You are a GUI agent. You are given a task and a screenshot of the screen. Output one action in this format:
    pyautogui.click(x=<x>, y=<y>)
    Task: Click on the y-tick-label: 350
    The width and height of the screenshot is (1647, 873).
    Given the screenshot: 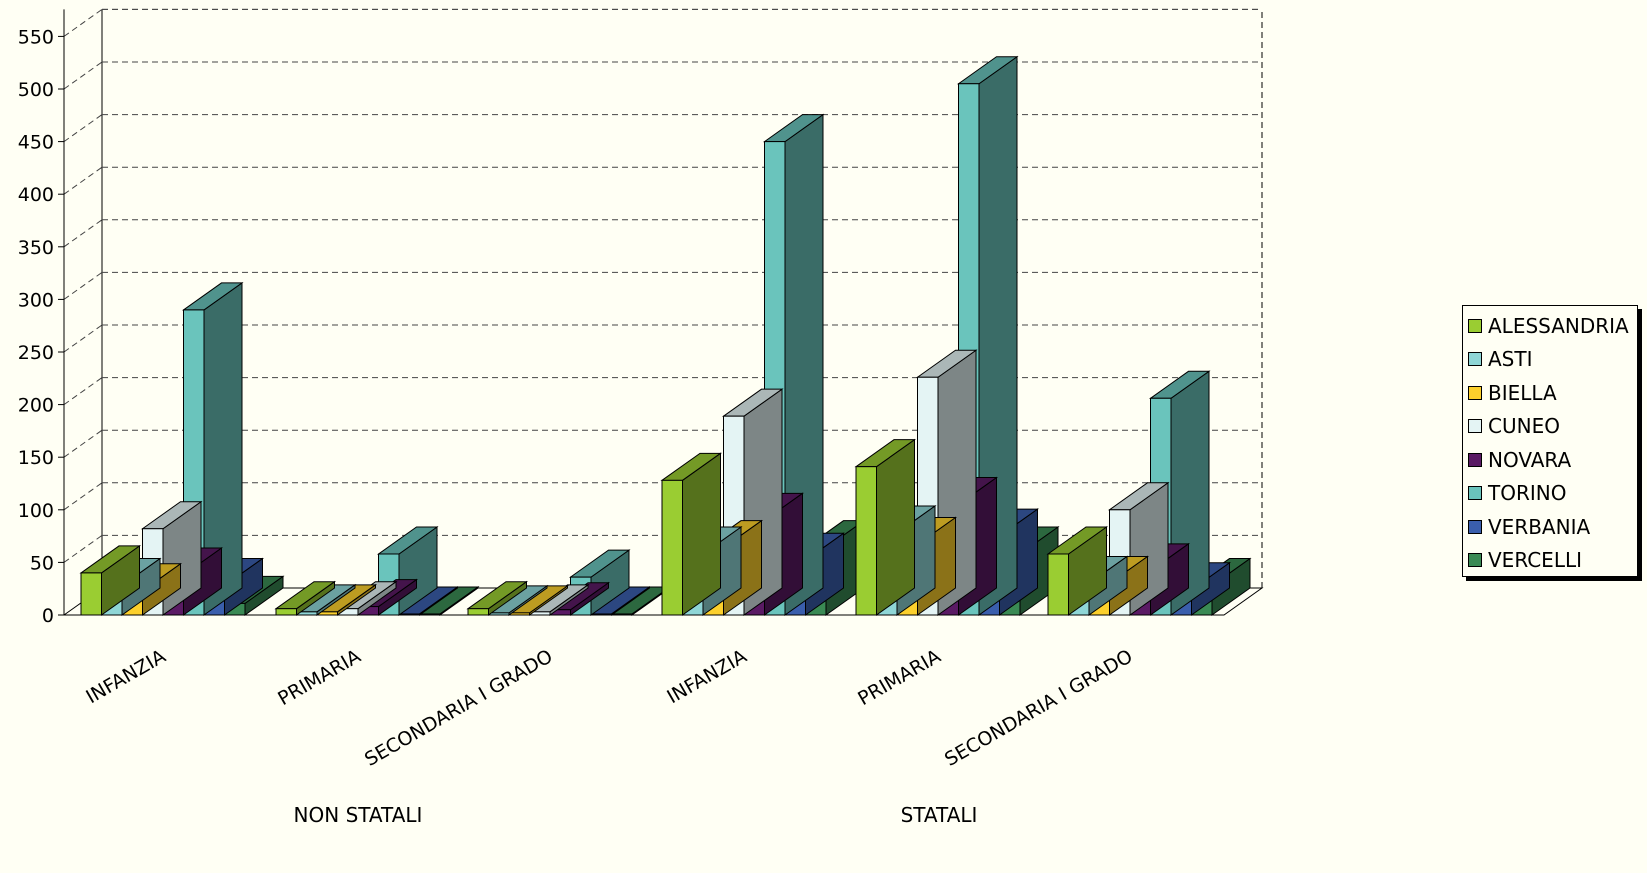 What is the action you would take?
    pyautogui.click(x=36, y=248)
    